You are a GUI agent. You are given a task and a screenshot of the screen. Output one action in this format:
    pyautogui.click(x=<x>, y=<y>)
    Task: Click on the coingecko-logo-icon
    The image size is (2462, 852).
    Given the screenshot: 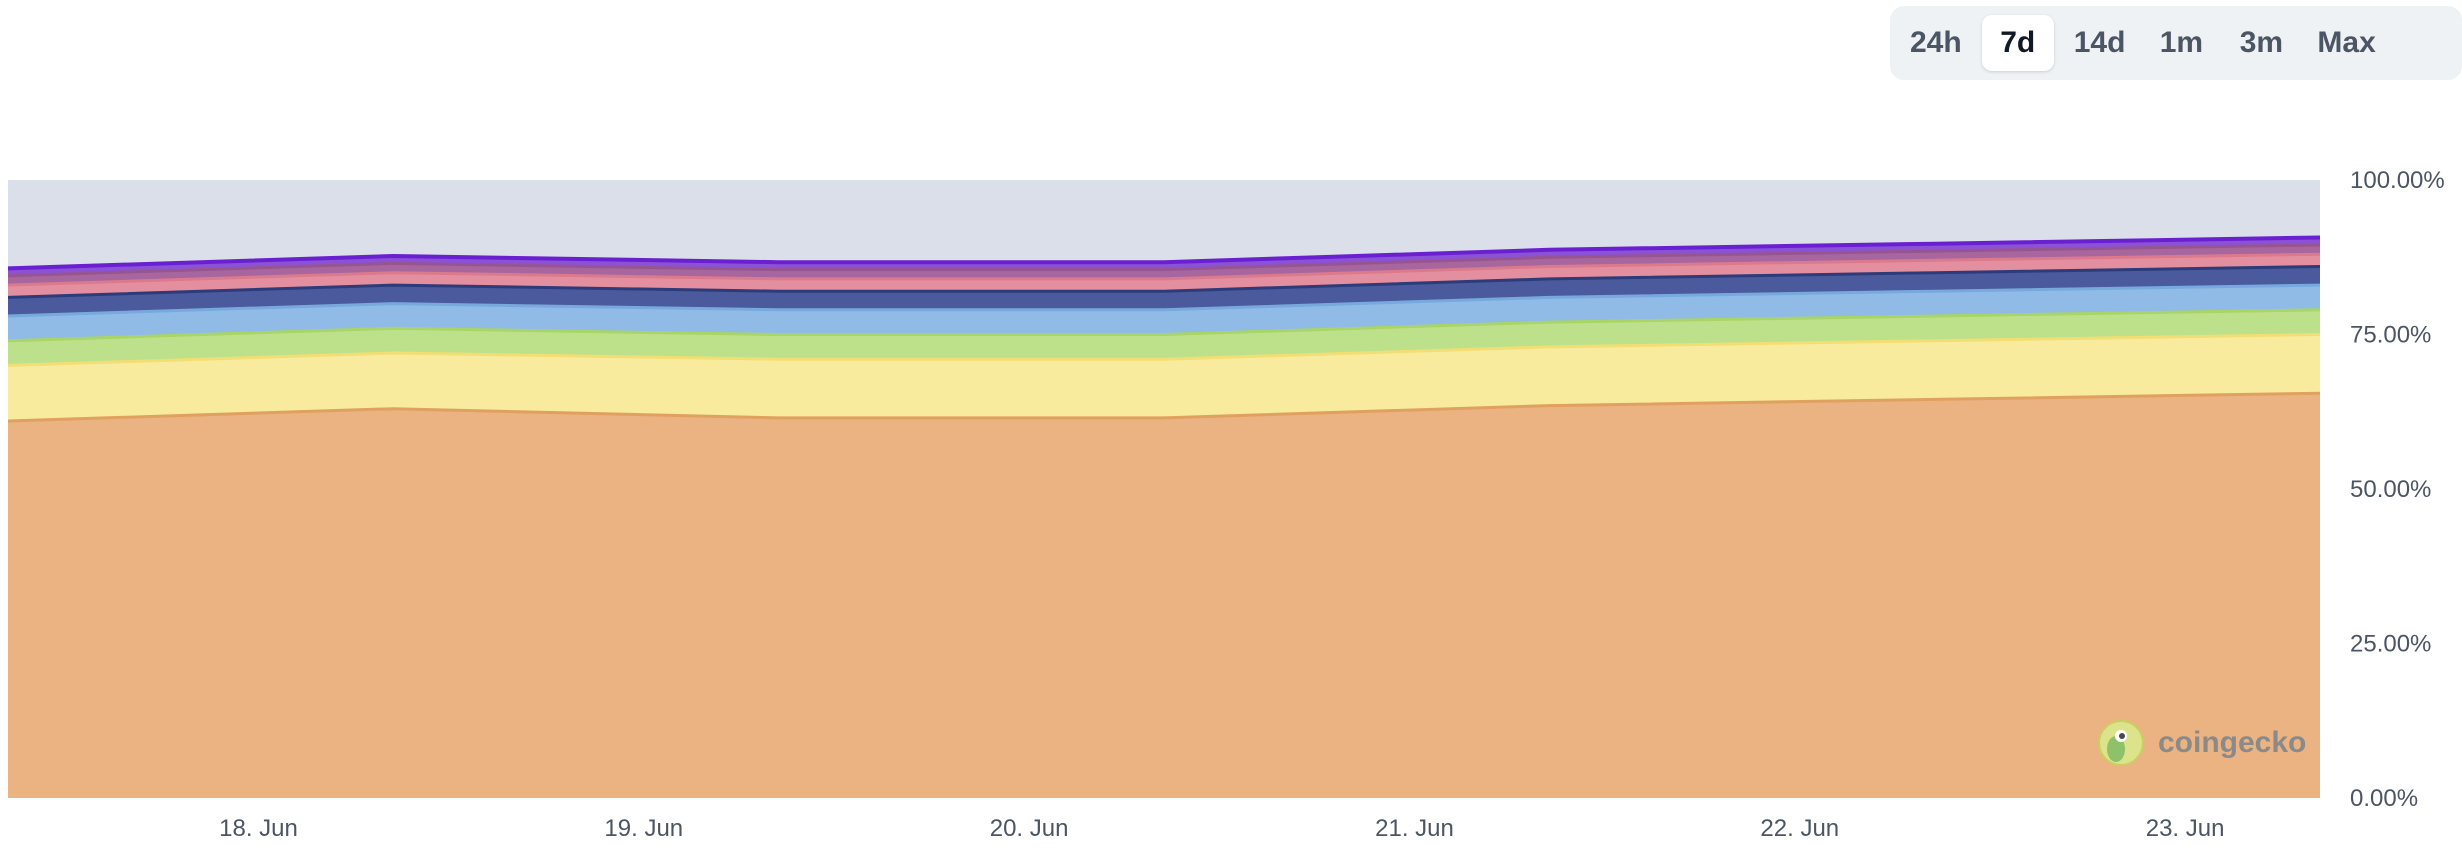 What is the action you would take?
    pyautogui.click(x=2121, y=743)
    